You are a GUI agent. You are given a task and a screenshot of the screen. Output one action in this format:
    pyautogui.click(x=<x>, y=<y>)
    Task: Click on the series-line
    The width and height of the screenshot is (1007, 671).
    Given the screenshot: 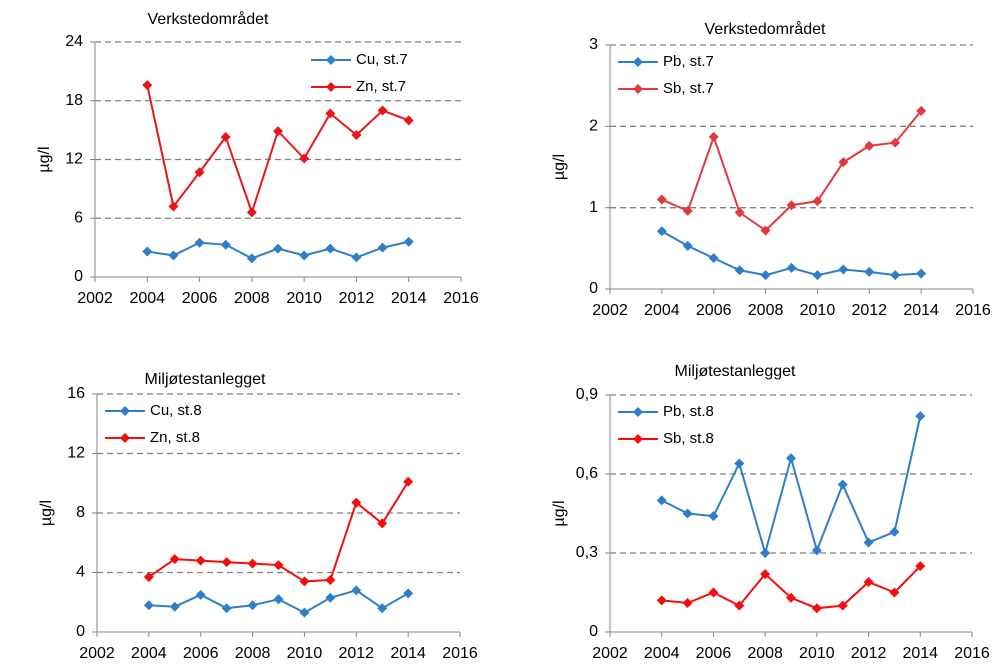 What is the action you would take?
    pyautogui.click(x=791, y=171)
    